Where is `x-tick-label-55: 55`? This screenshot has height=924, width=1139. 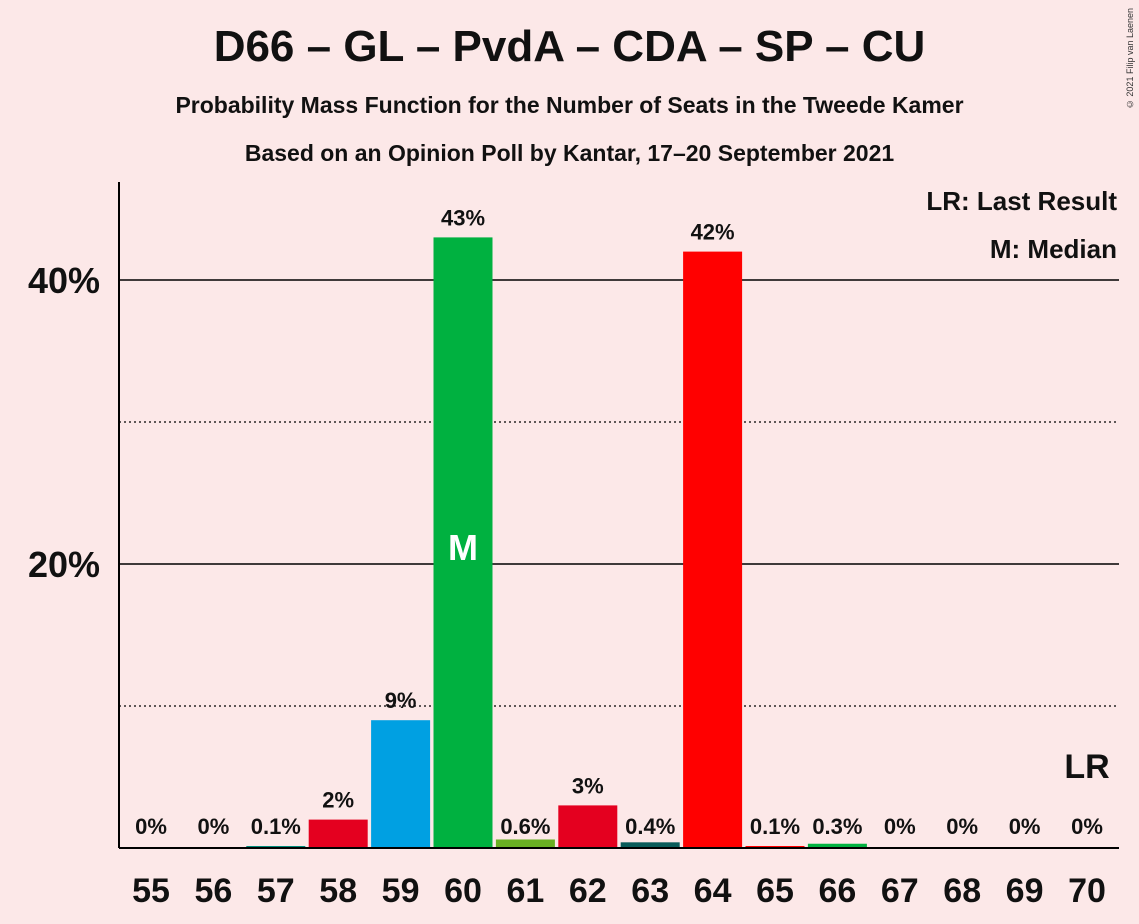 x-tick-label-55: 55 is located at coordinates (151, 891).